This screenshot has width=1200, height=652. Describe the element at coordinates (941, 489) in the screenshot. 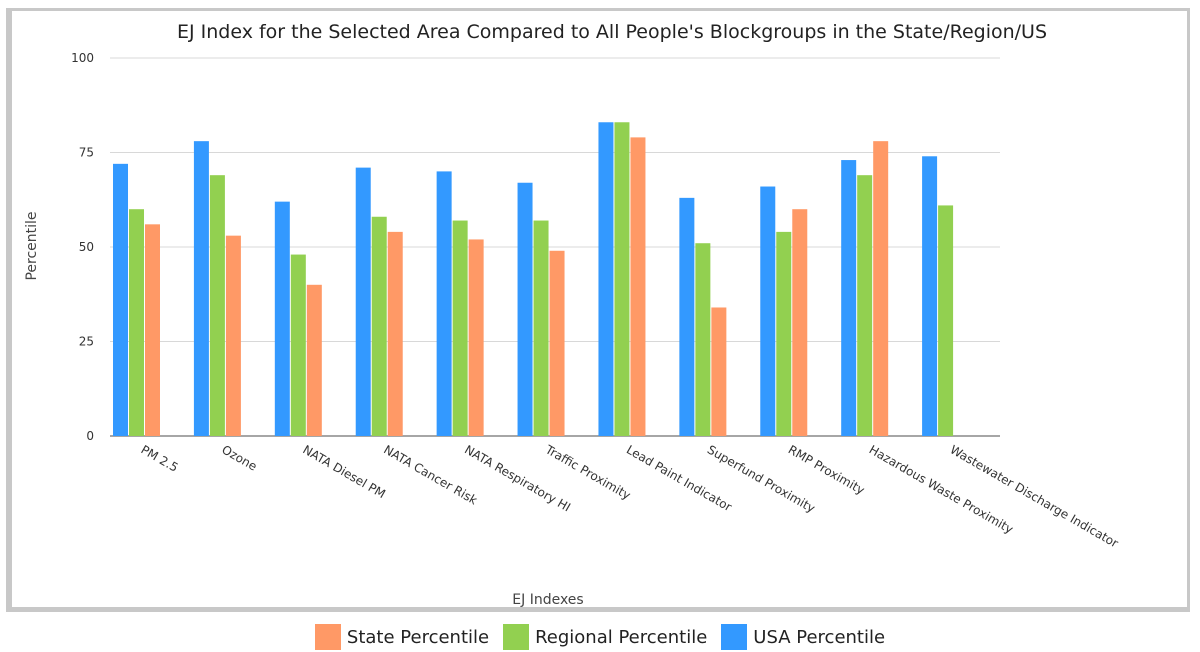

I see `x-tick-label: Hazardous Waste Proximity` at that location.